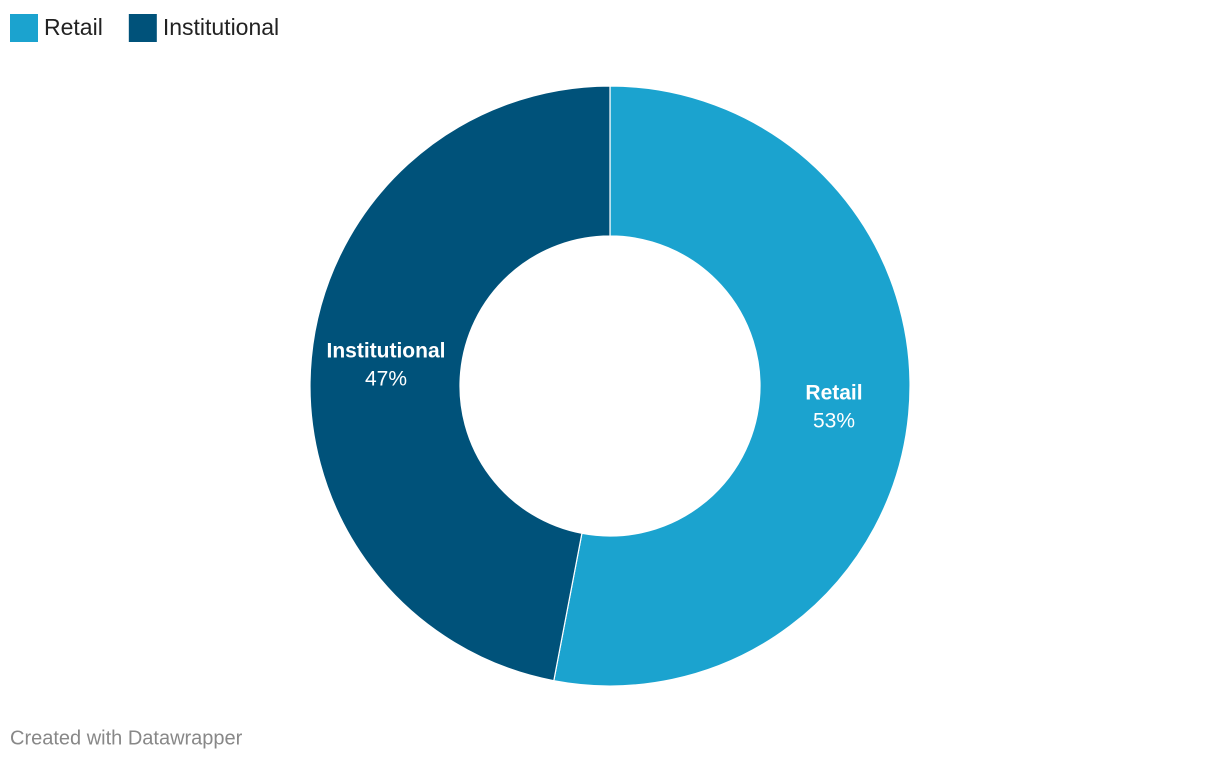  I want to click on credit: Created with Datawrapper, so click(126, 738).